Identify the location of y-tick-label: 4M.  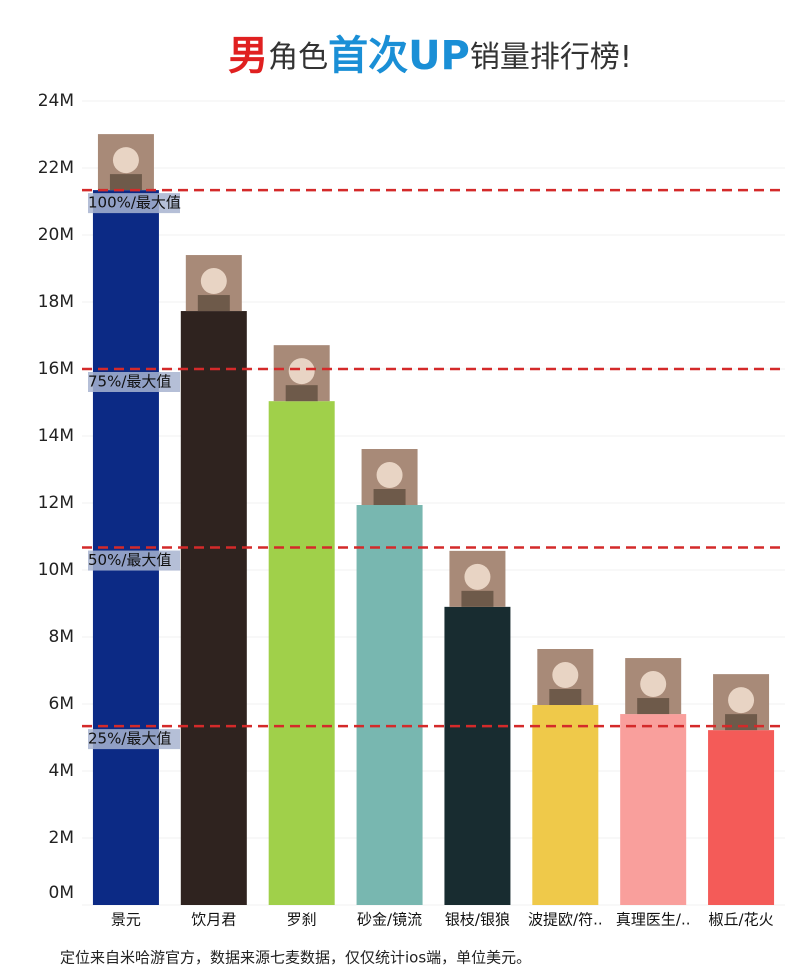
(61, 771).